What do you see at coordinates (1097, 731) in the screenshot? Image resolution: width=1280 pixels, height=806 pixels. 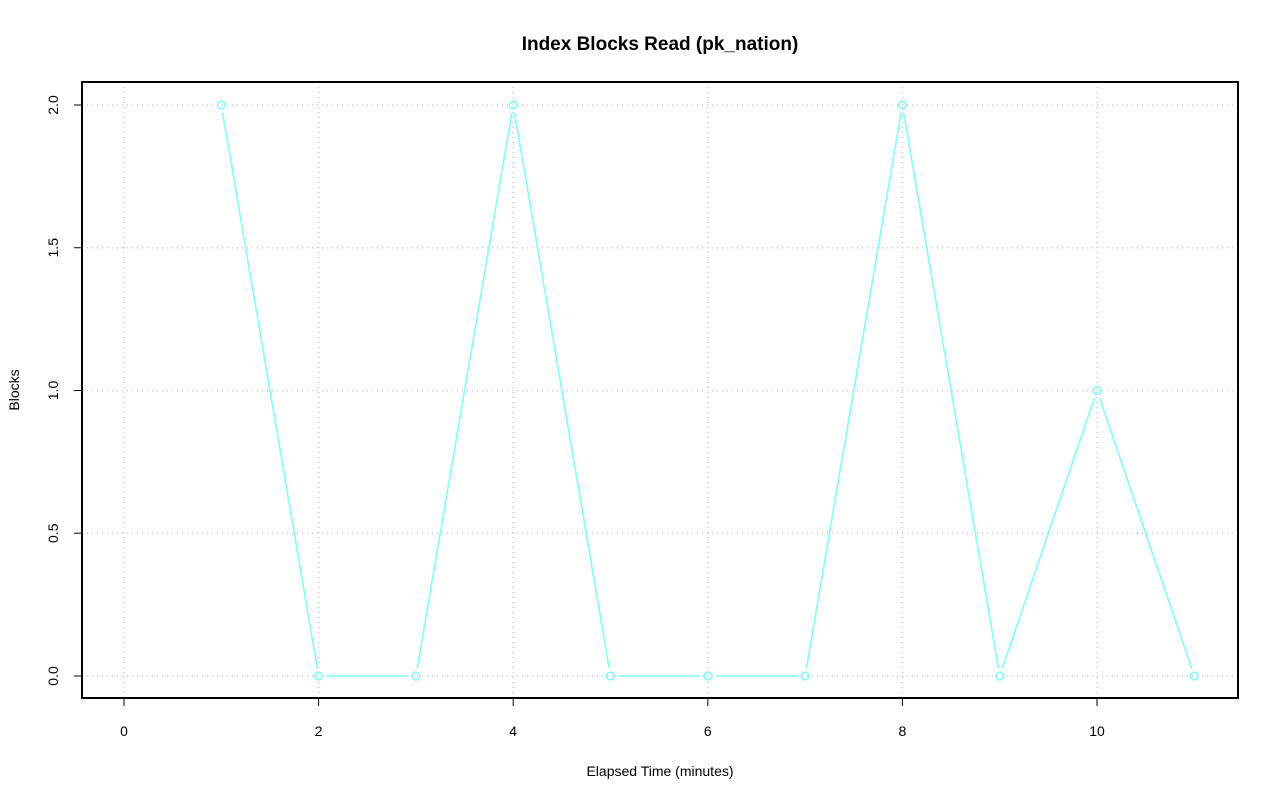 I see `x-tick-label: 10` at bounding box center [1097, 731].